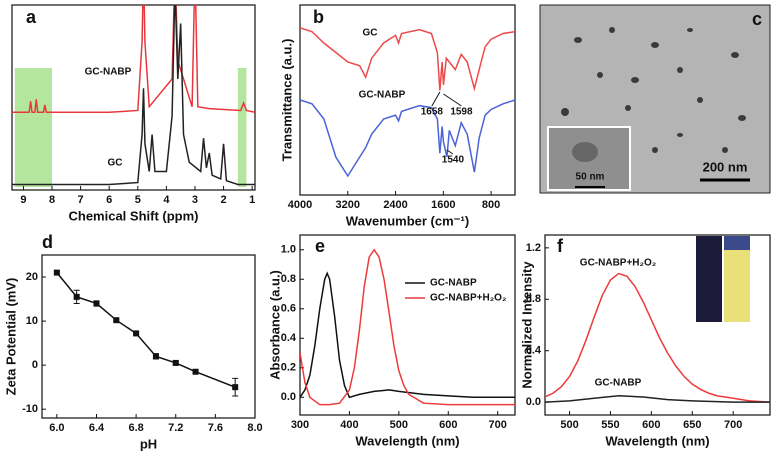  What do you see at coordinates (526, 325) in the screenshot?
I see `y-axis-label: Normalized Intensity` at bounding box center [526, 325].